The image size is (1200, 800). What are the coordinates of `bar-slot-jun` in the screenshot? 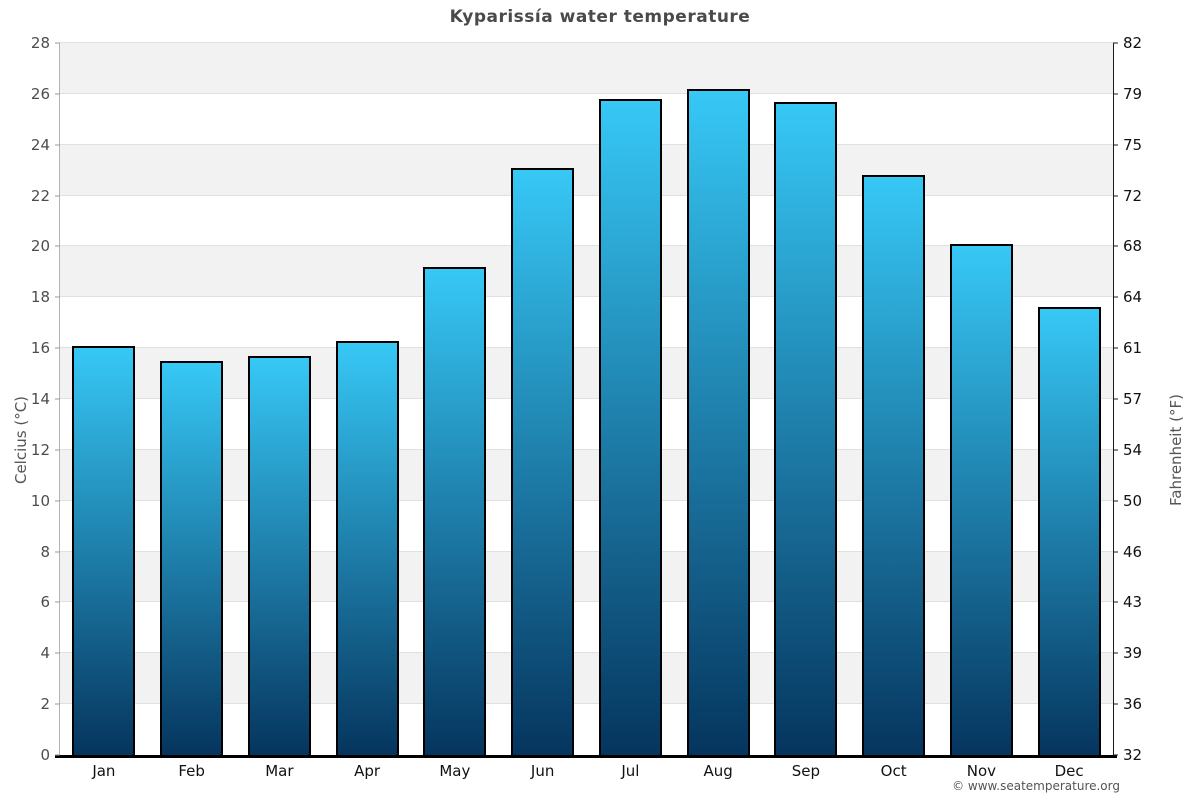 It's located at (543, 399).